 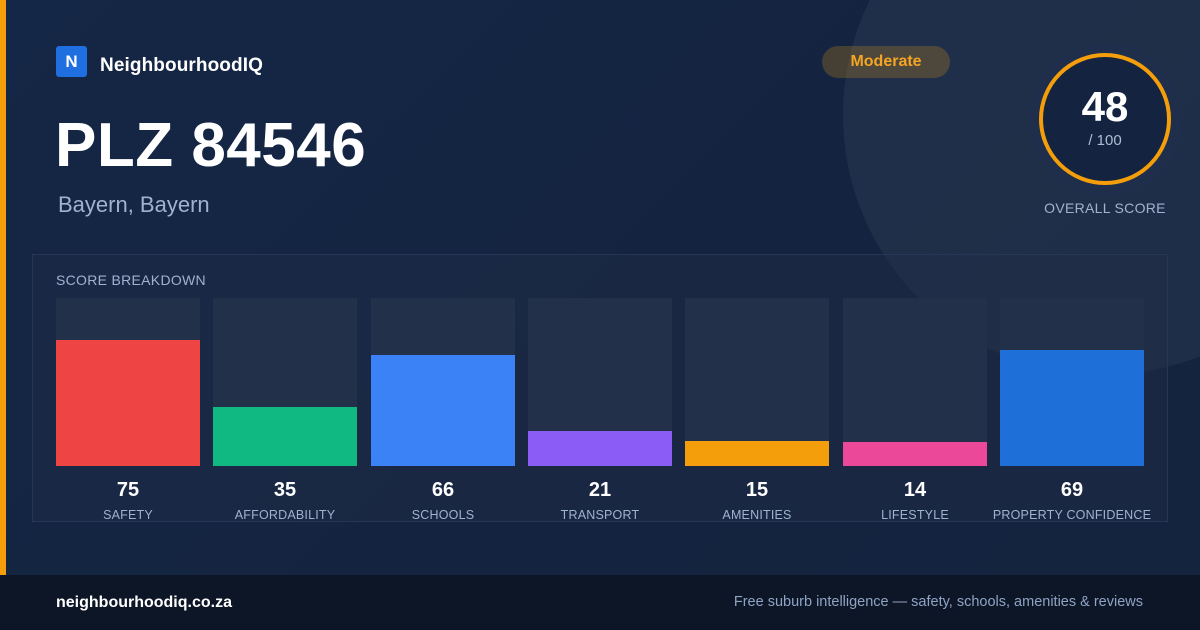 What do you see at coordinates (1105, 106) in the screenshot?
I see `overall-score-value: 48` at bounding box center [1105, 106].